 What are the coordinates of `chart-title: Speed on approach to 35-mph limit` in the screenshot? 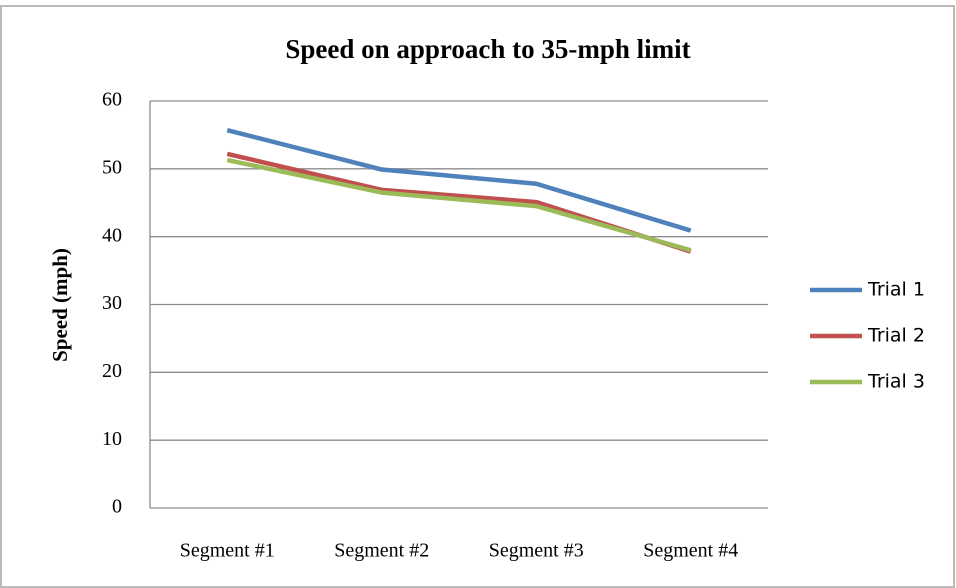 It's located at (487, 49).